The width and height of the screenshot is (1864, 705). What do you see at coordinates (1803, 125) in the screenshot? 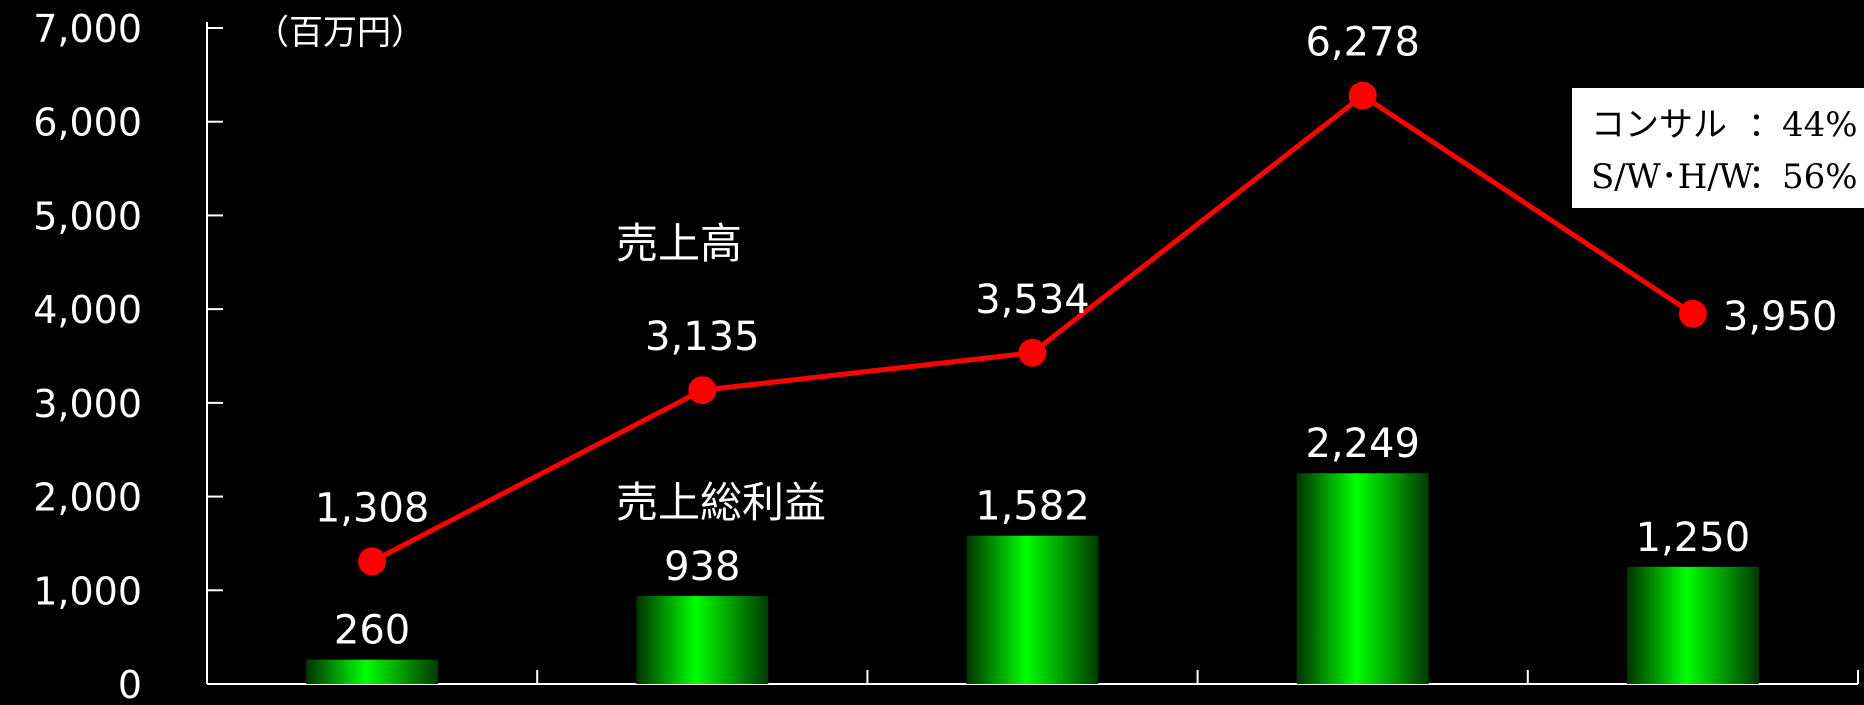
I see `legend-line1-value: ：44%` at bounding box center [1803, 125].